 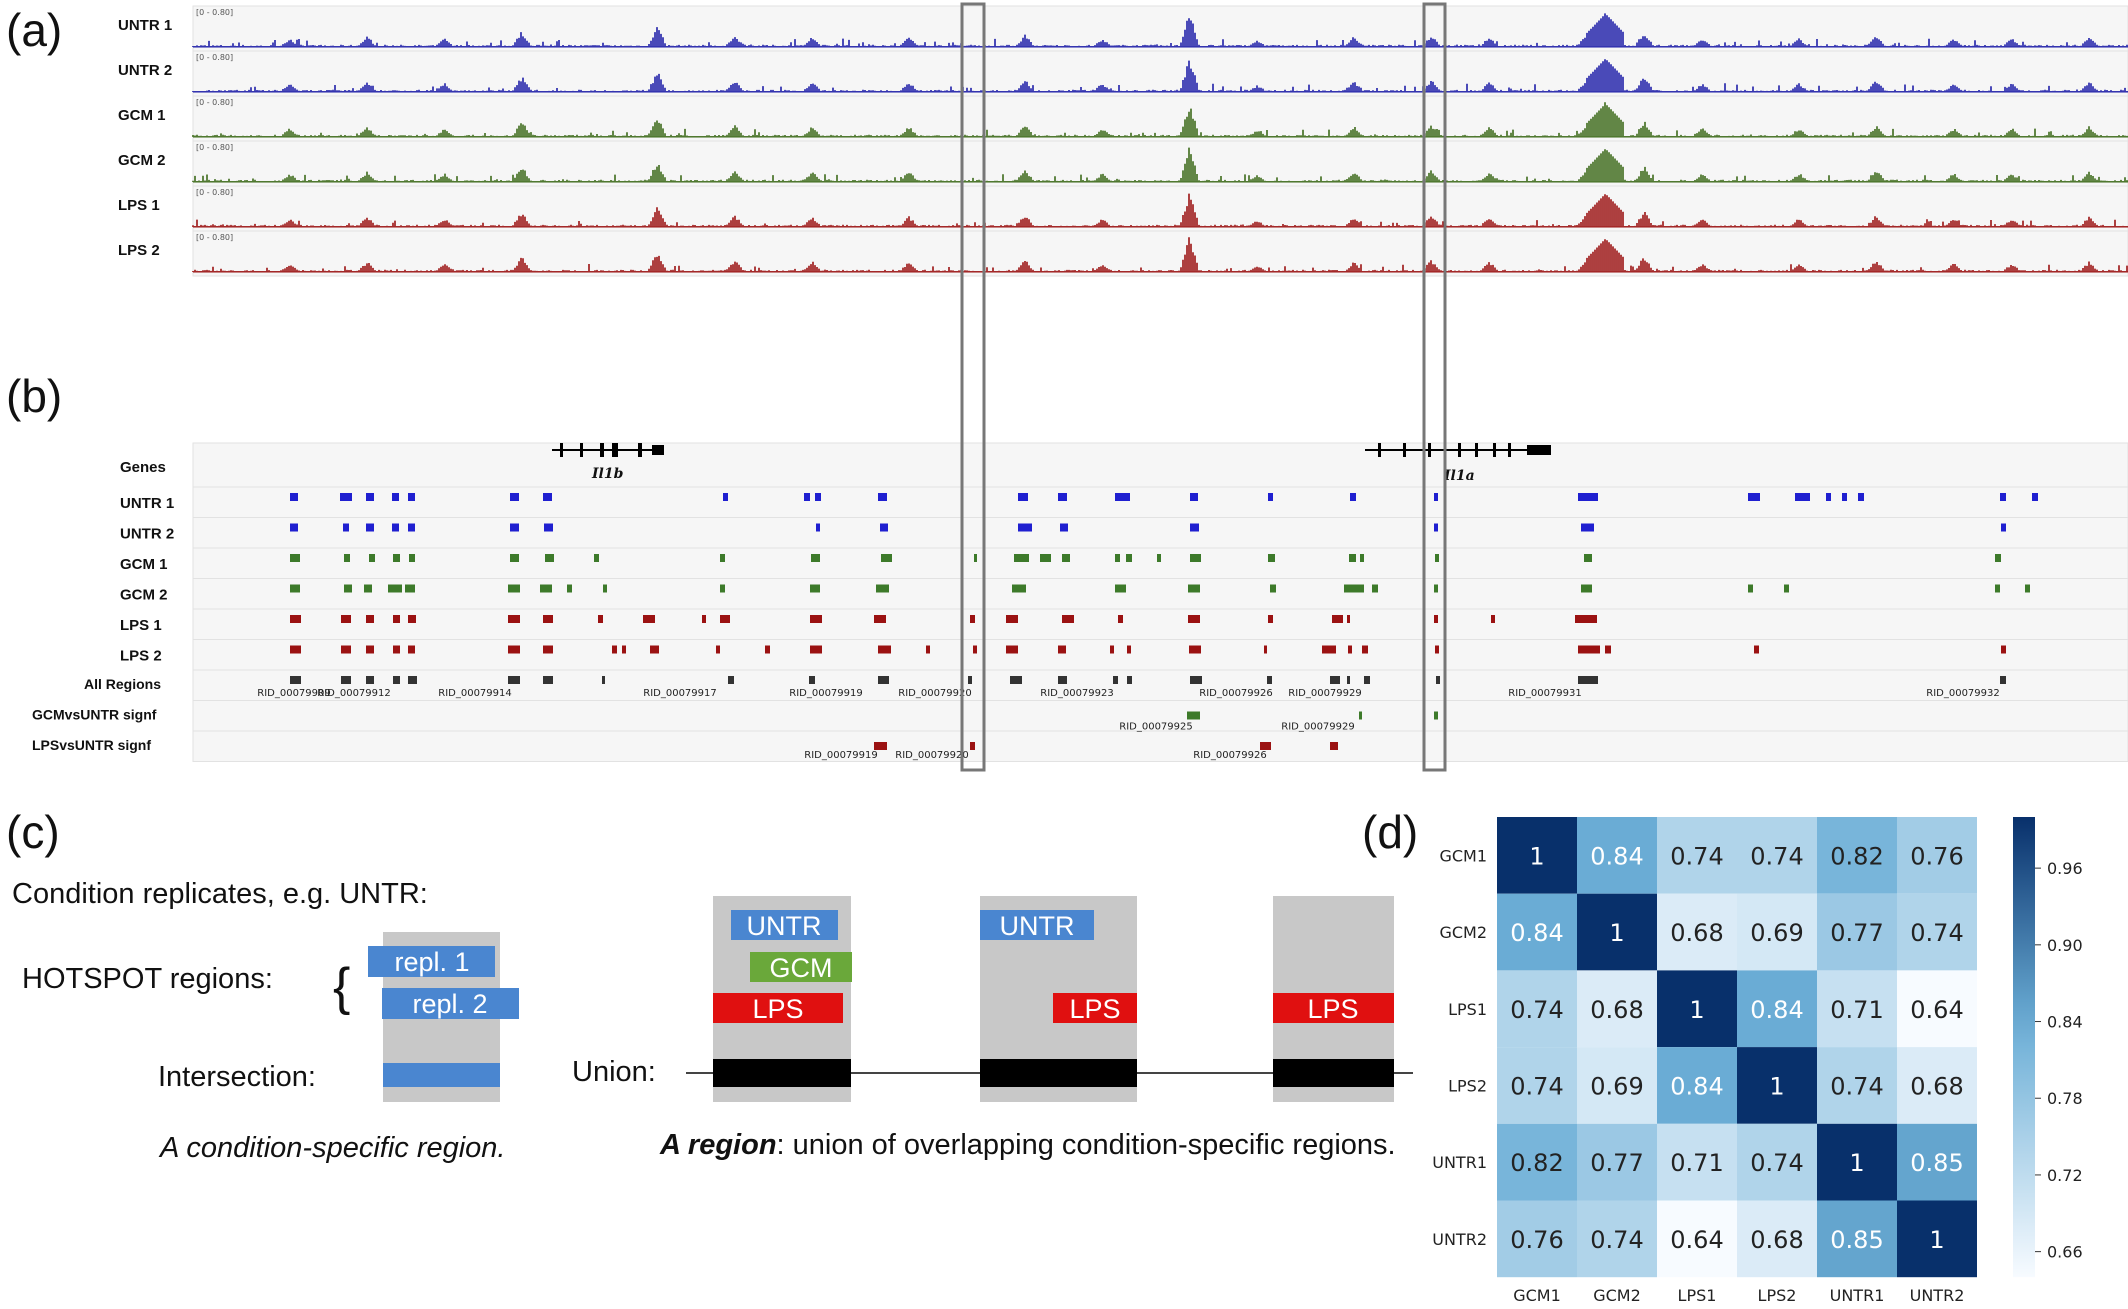 I want to click on heatmap-col-label: UNTR1, so click(x=1857, y=1295).